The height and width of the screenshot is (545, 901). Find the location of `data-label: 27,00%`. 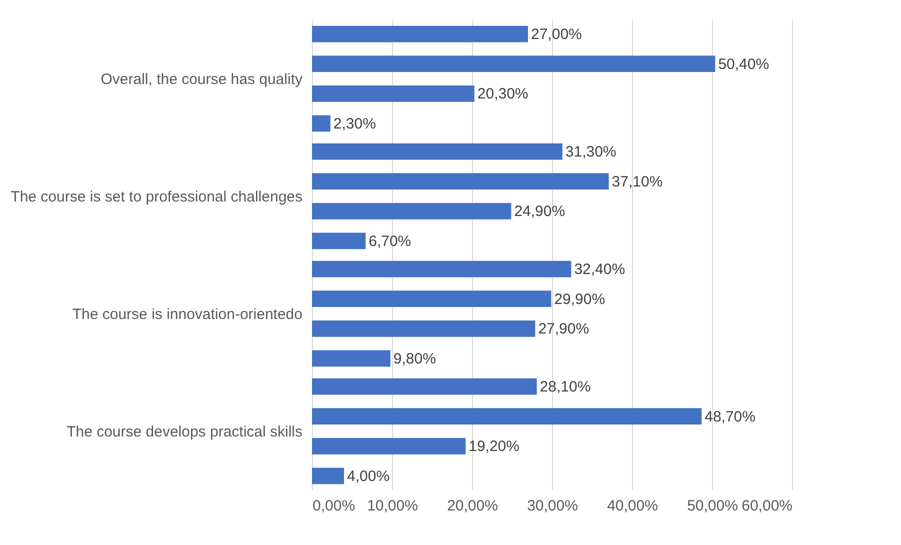

data-label: 27,00% is located at coordinates (556, 35).